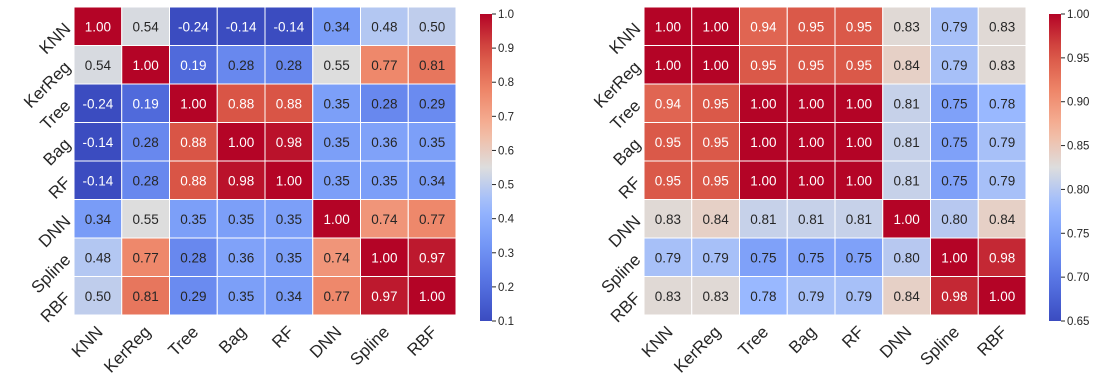 The height and width of the screenshot is (391, 1104). I want to click on colorbar-tick-label: 0.95, so click(1078, 59).